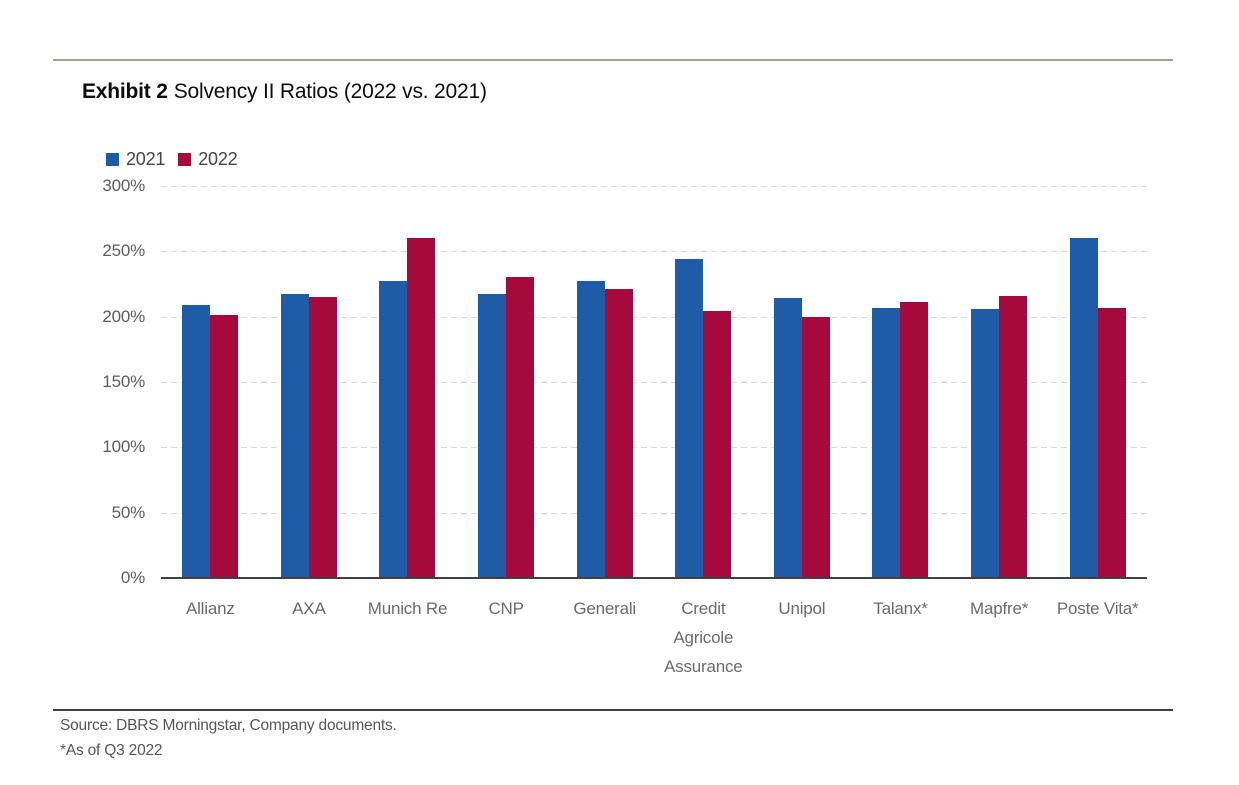 This screenshot has width=1239, height=785. I want to click on exhibit-number: Exhibit 2, so click(125, 91).